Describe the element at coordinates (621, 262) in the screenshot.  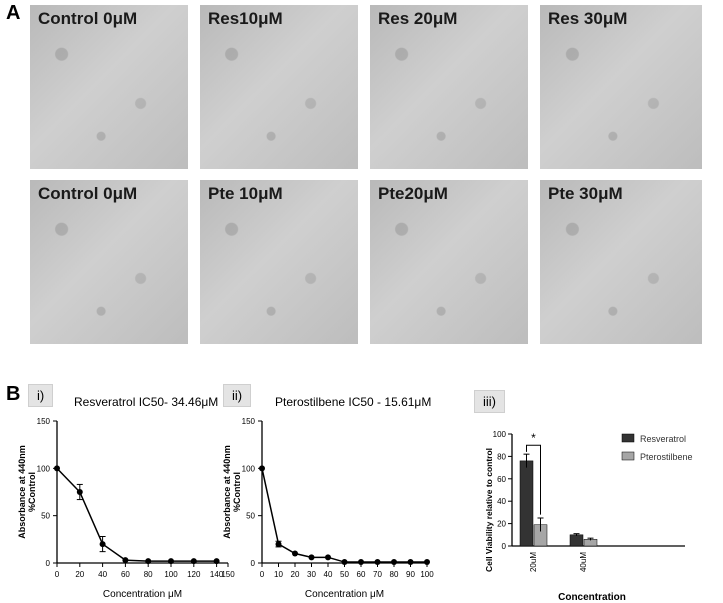
I see `micrograph-pte-30: Pte 30μM` at that location.